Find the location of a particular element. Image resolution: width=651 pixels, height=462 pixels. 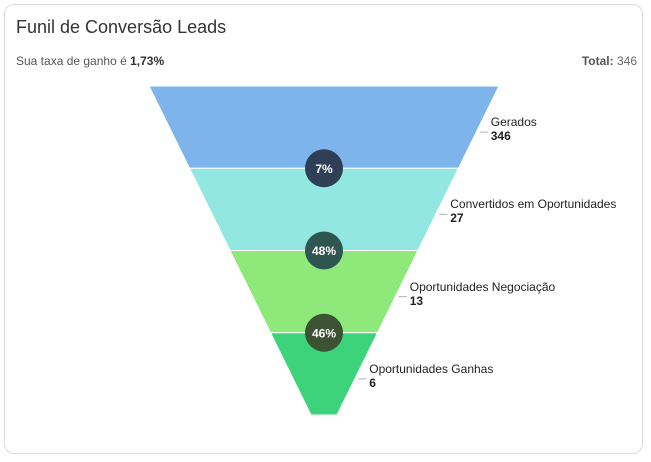

card-title: Funil de Conversão Leads is located at coordinates (121, 27).